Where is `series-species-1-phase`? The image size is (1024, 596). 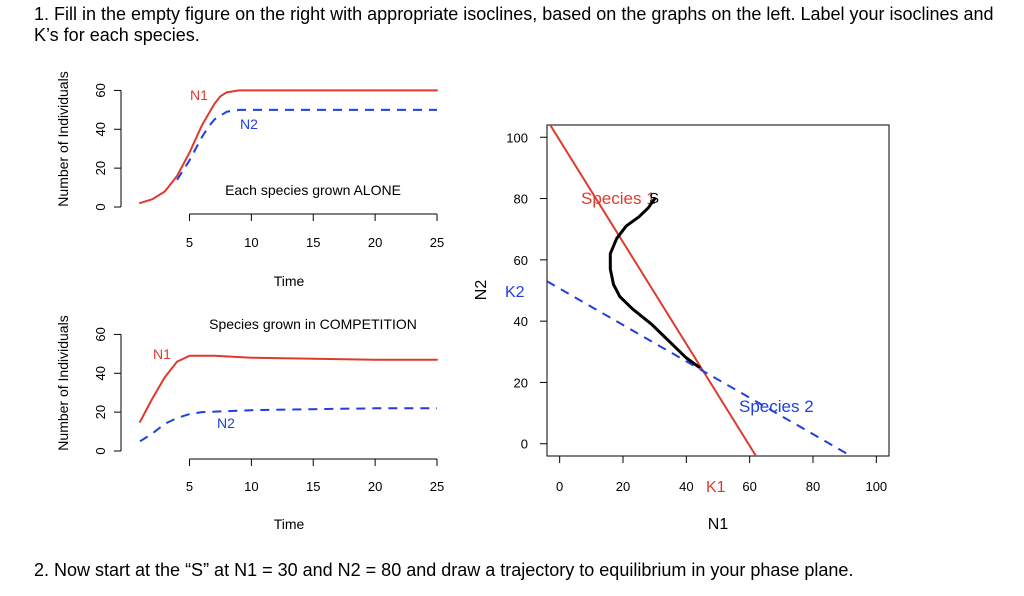
series-species-1-phase is located at coordinates (653, 290).